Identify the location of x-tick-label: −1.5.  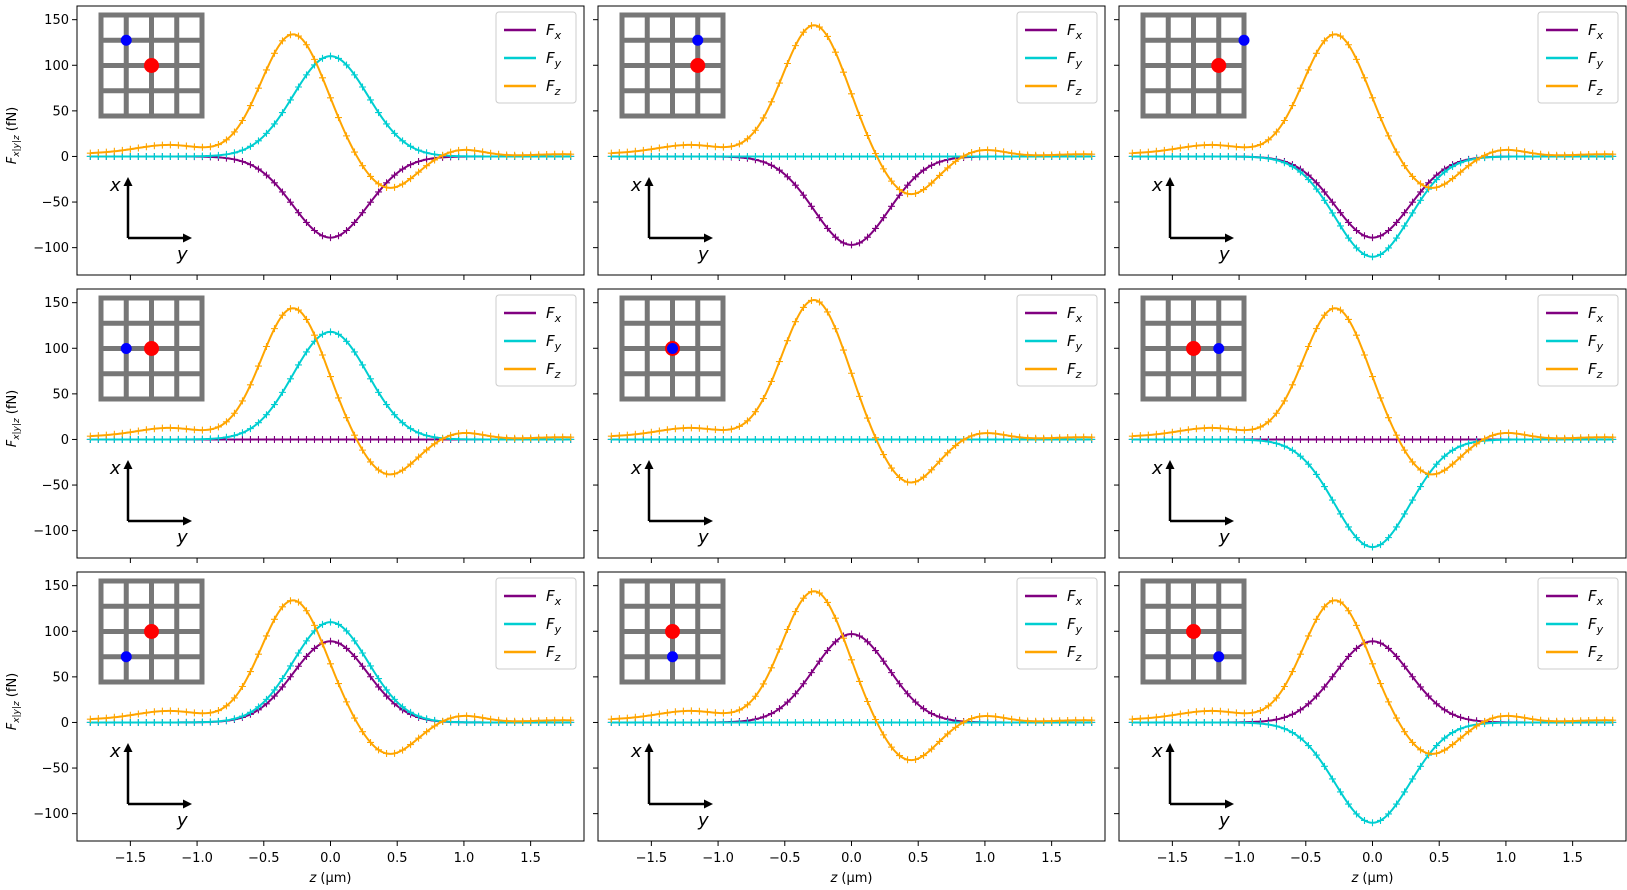
(652, 858).